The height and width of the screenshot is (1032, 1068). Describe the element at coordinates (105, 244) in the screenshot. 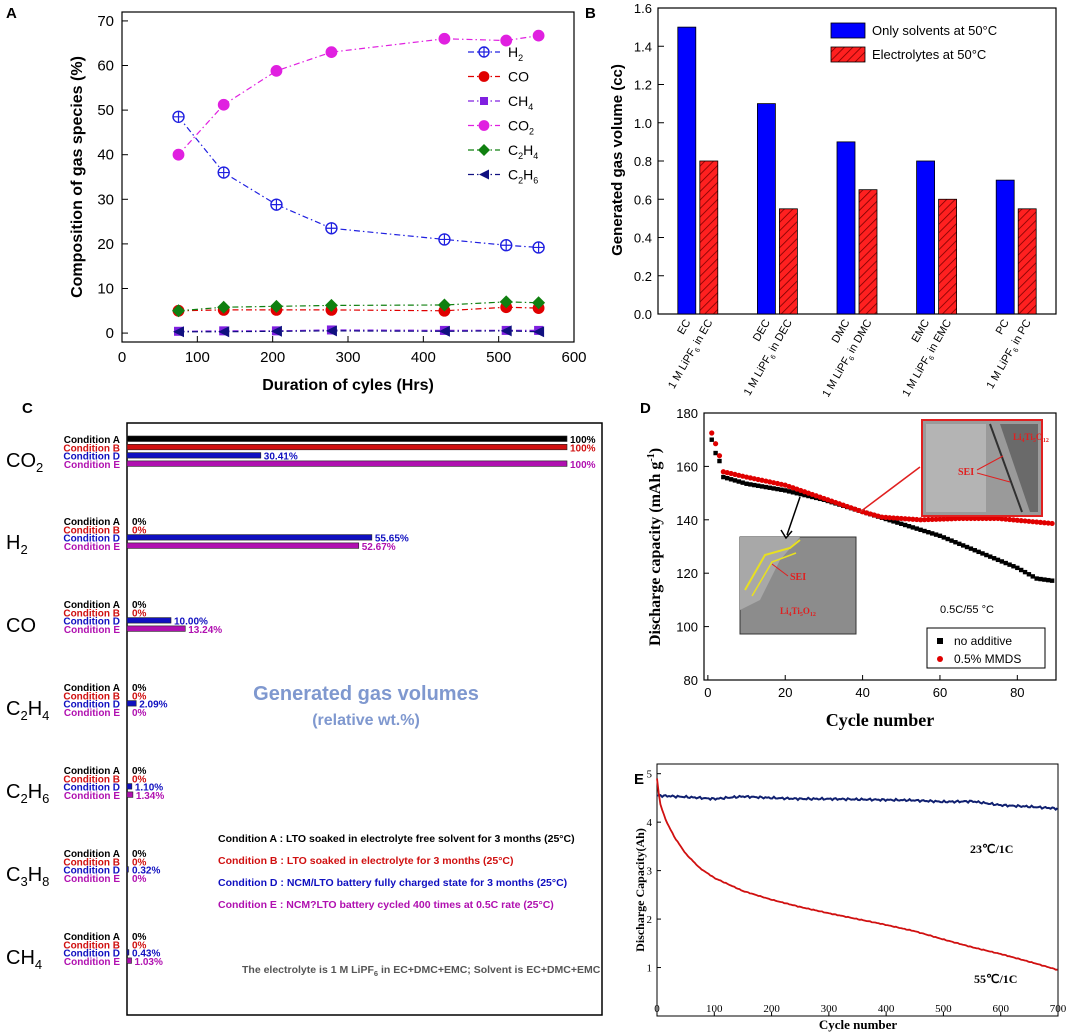

I see `panel-a-ytick-label: 20` at that location.